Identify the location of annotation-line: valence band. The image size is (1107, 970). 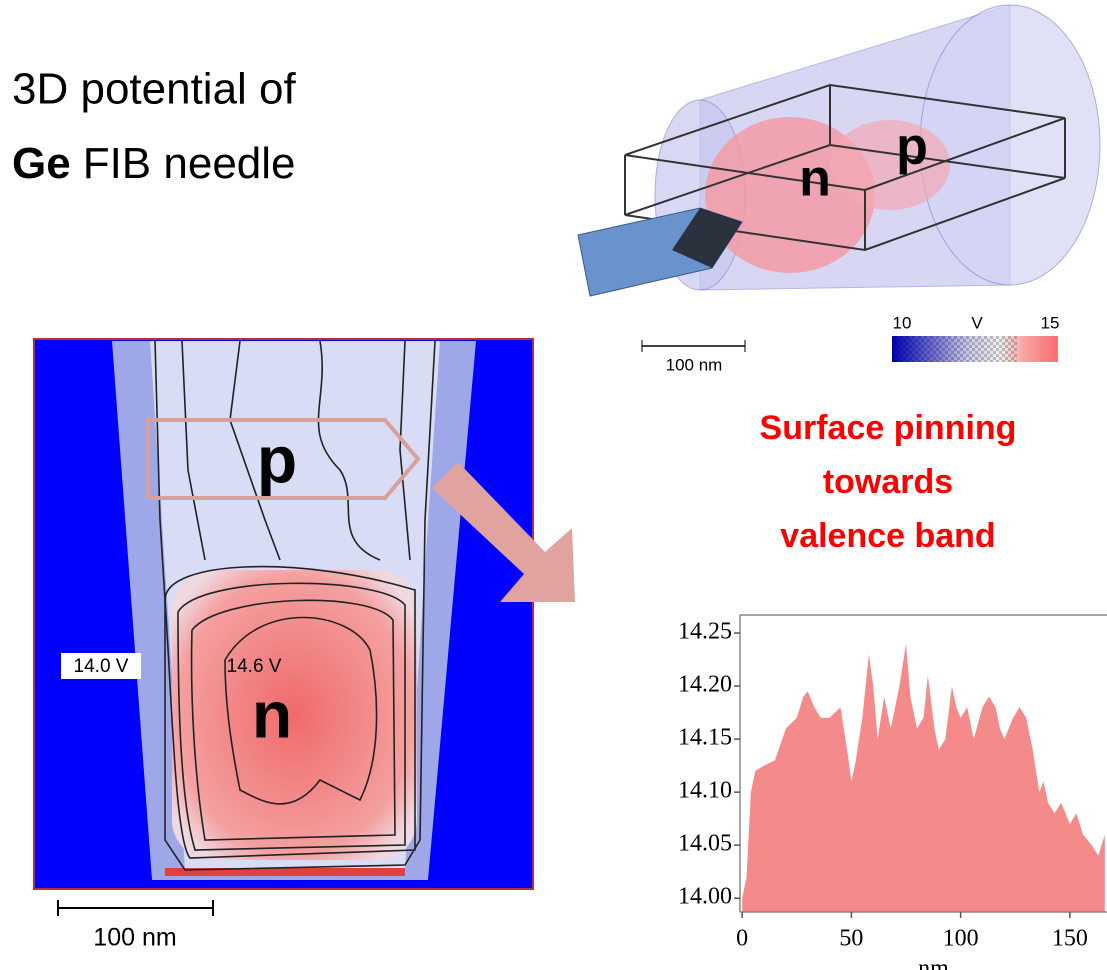
(887, 536).